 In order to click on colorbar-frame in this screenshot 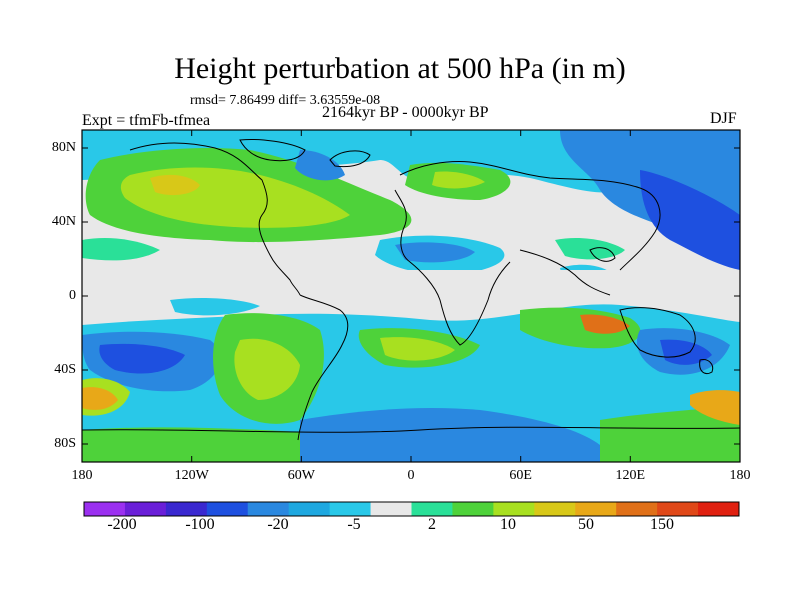, I will do `click(411, 509)`.